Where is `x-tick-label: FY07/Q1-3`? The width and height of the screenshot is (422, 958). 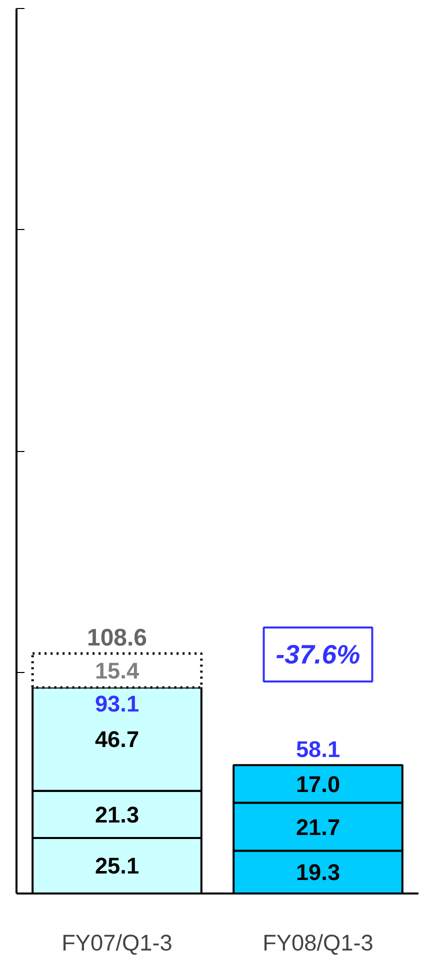
x-tick-label: FY07/Q1-3 is located at coordinates (117, 943).